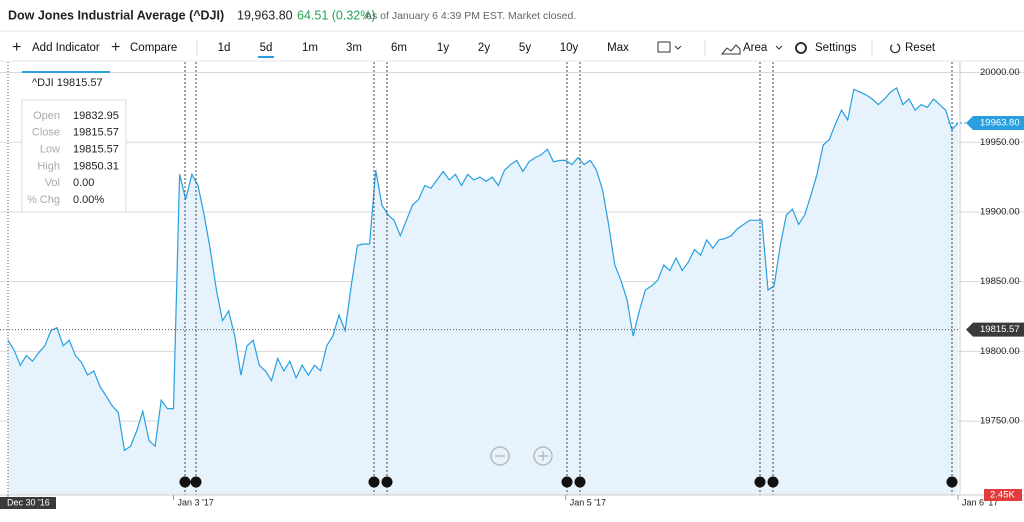 This screenshot has width=1024, height=522. I want to click on range-button: 2y, so click(484, 48).